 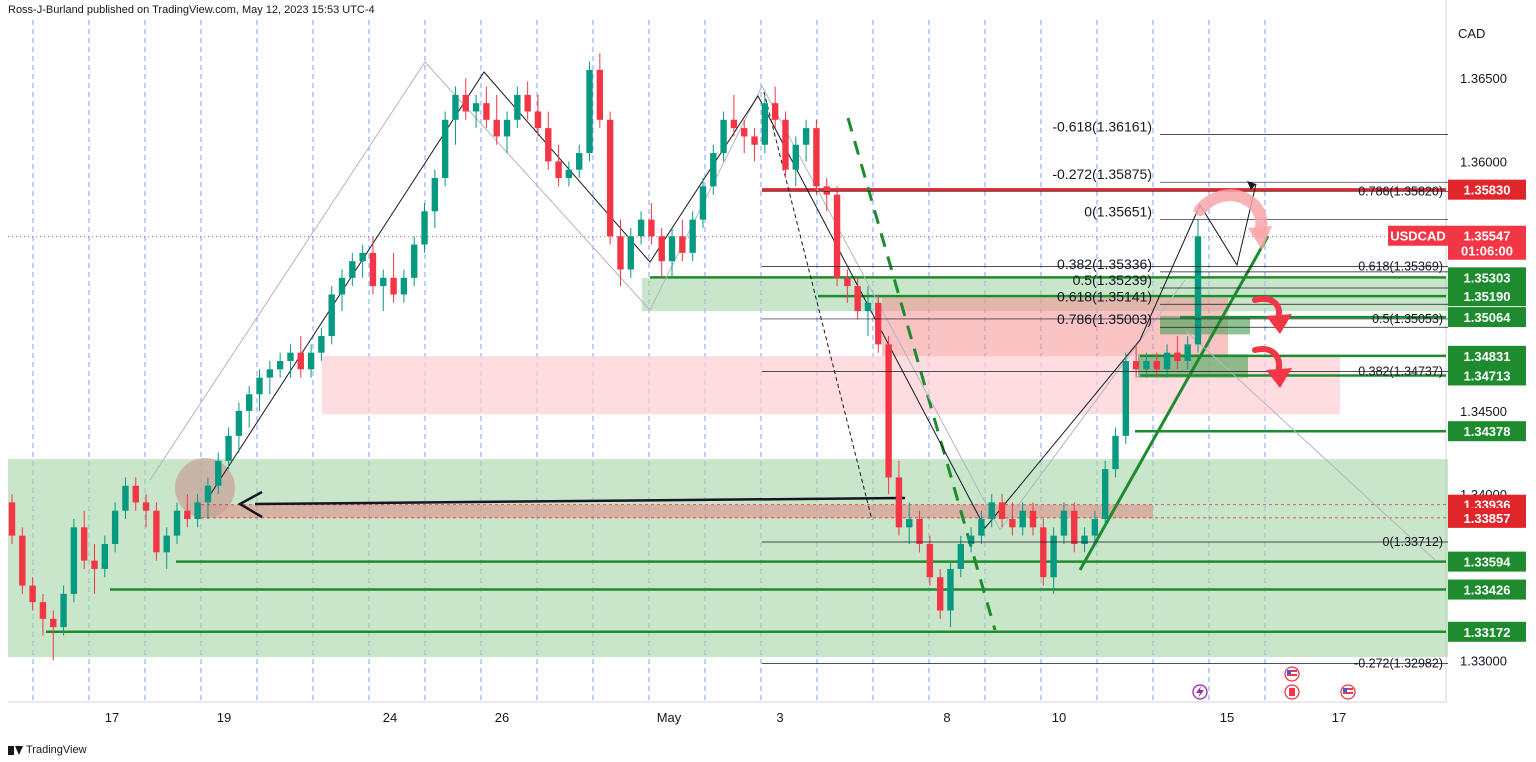 What do you see at coordinates (1112, 280) in the screenshot?
I see `fib-label: 0.5(1.35239)` at bounding box center [1112, 280].